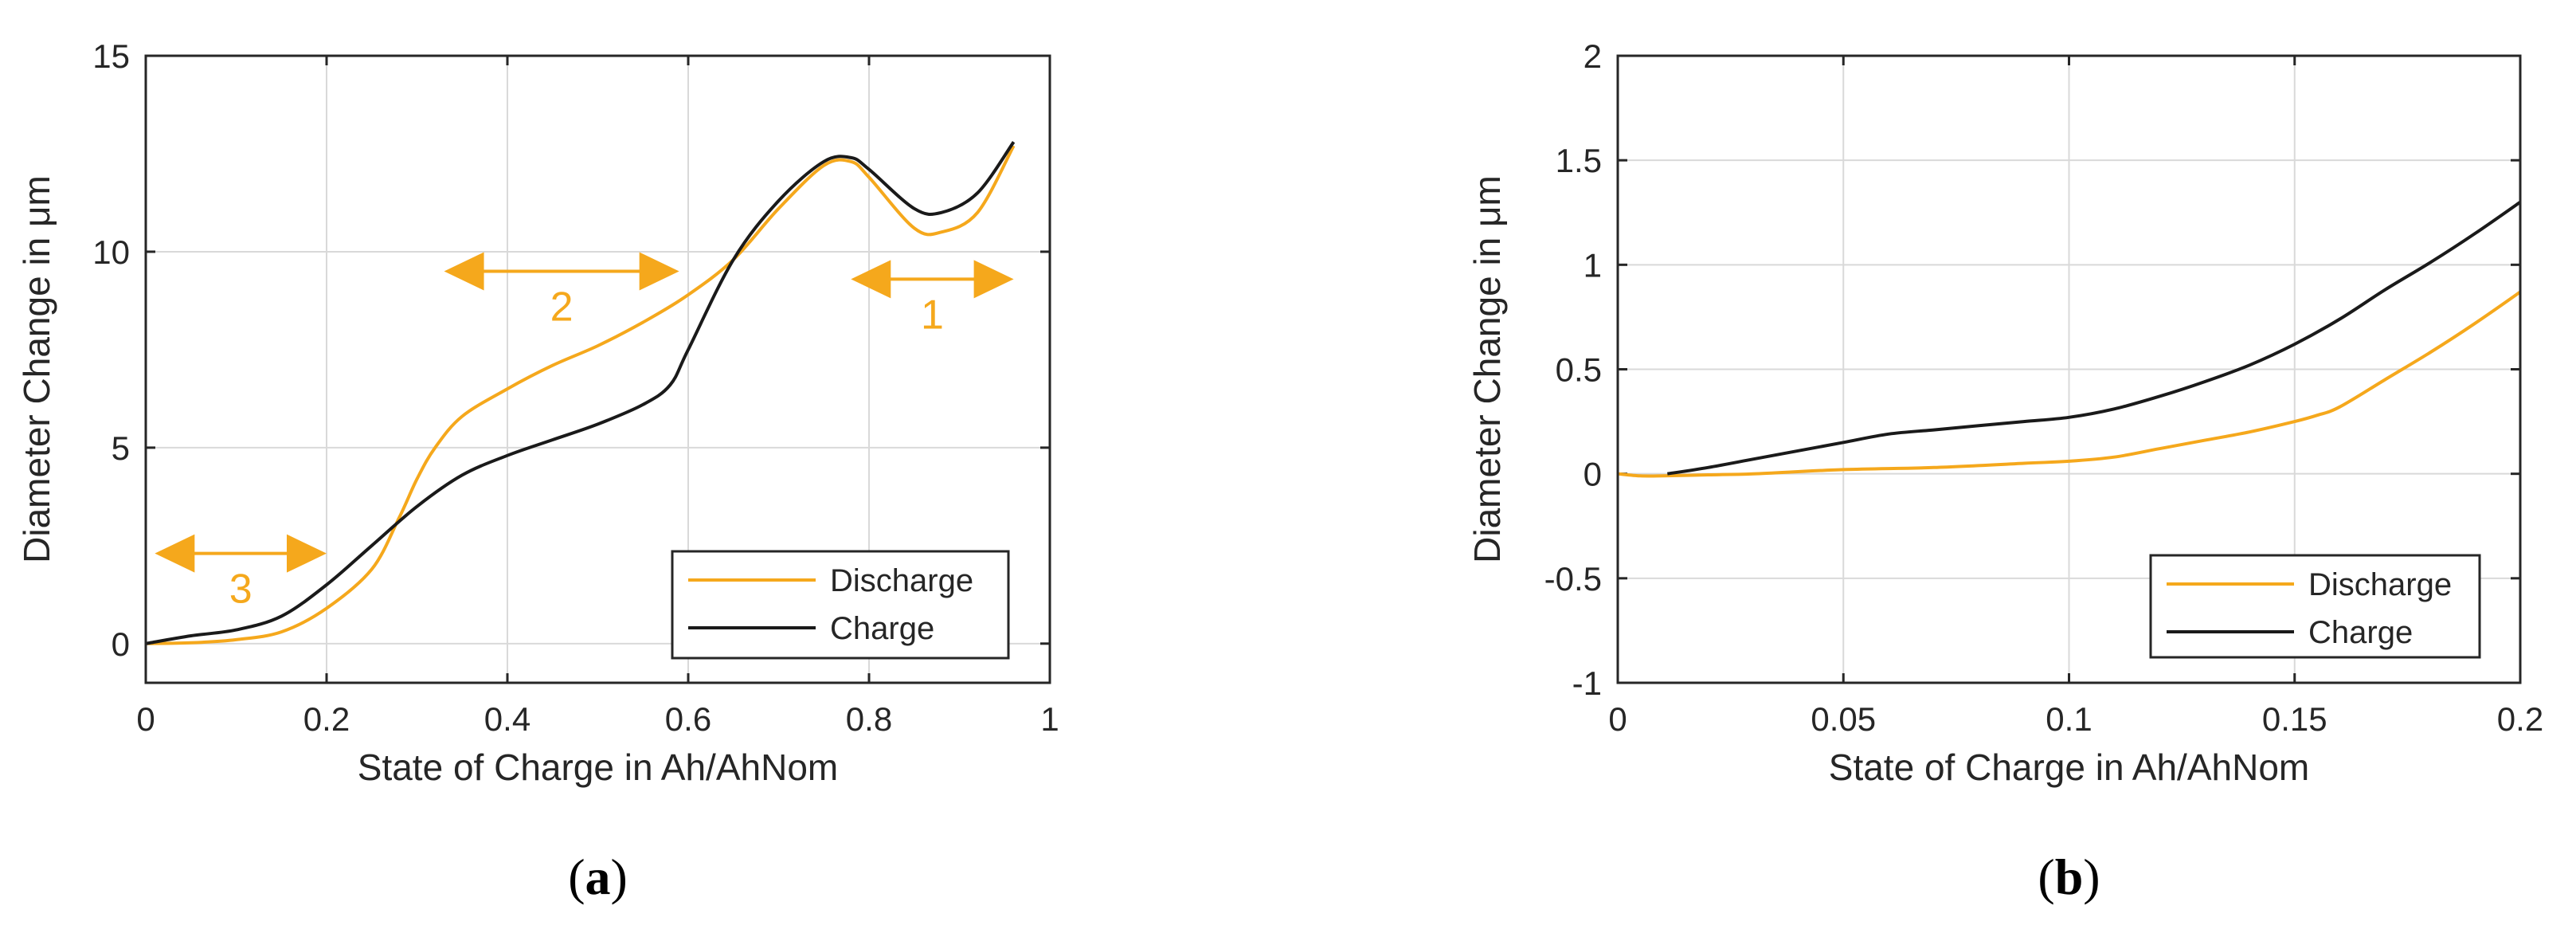 The width and height of the screenshot is (2576, 925). What do you see at coordinates (562, 307) in the screenshot?
I see `annotation-label-2: 2` at bounding box center [562, 307].